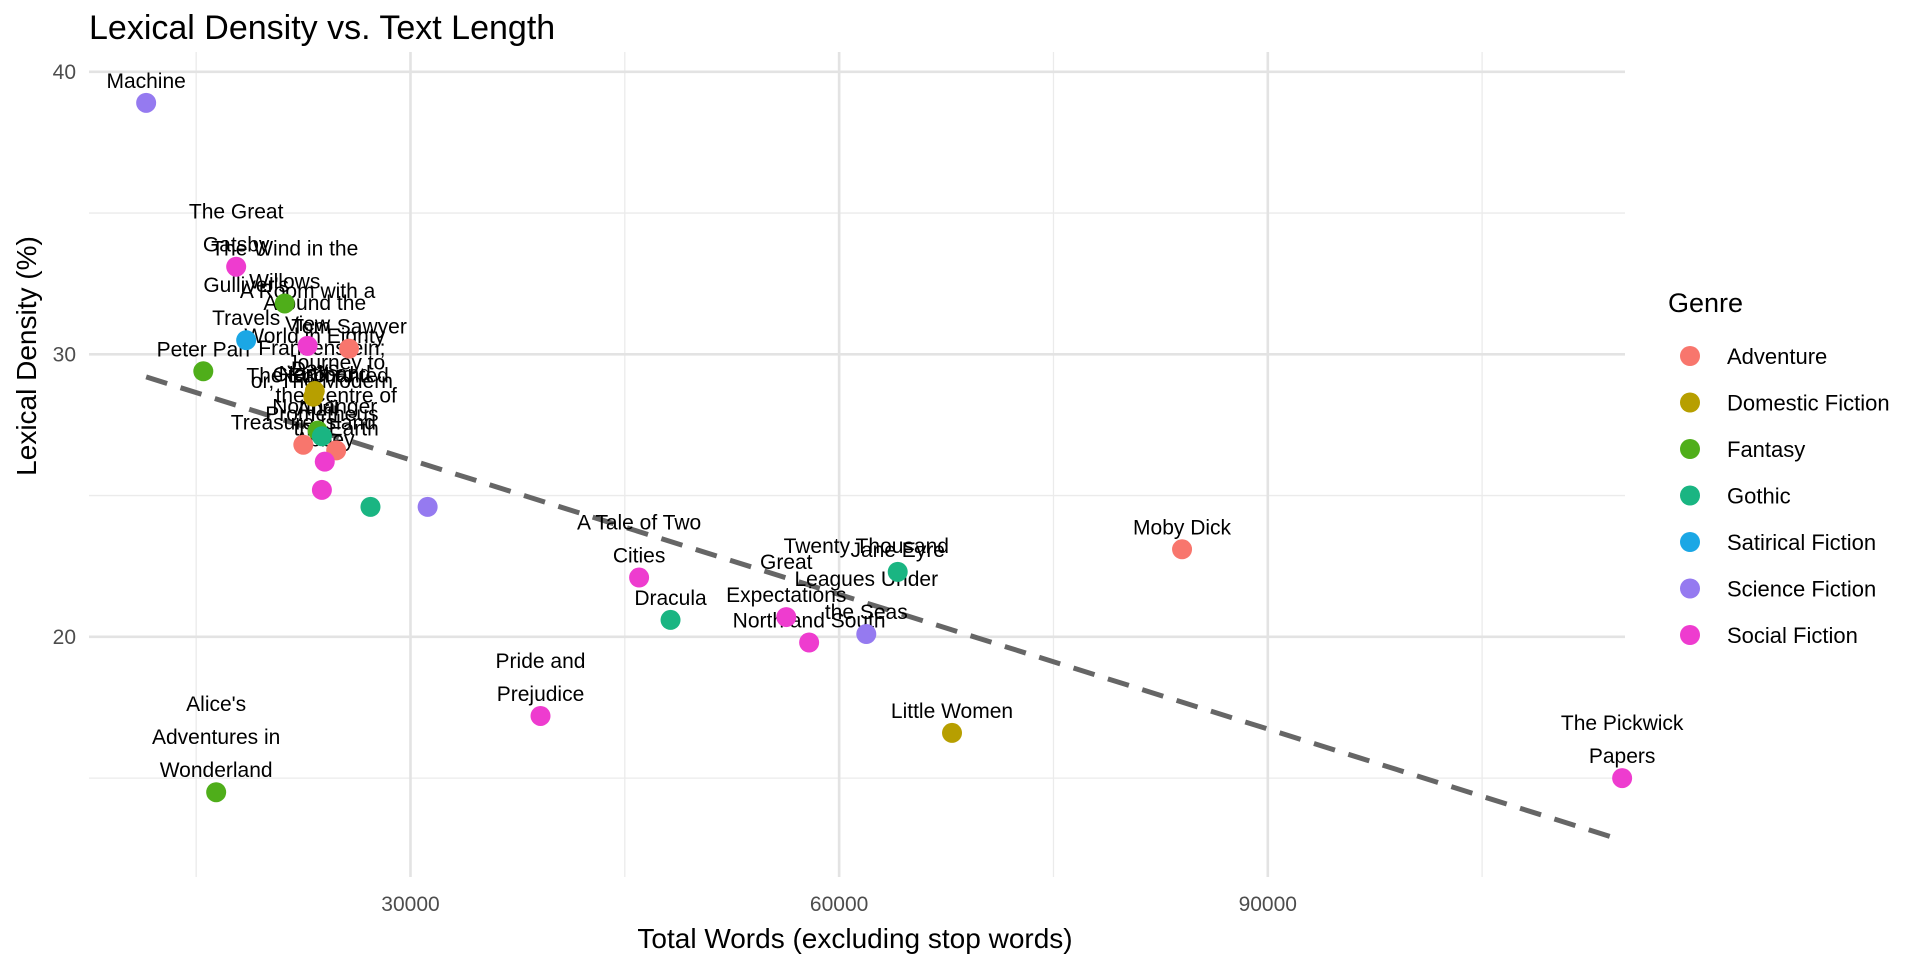 This screenshot has width=1920, height=960. What do you see at coordinates (1268, 904) in the screenshot?
I see `x-tick-label: 90000` at bounding box center [1268, 904].